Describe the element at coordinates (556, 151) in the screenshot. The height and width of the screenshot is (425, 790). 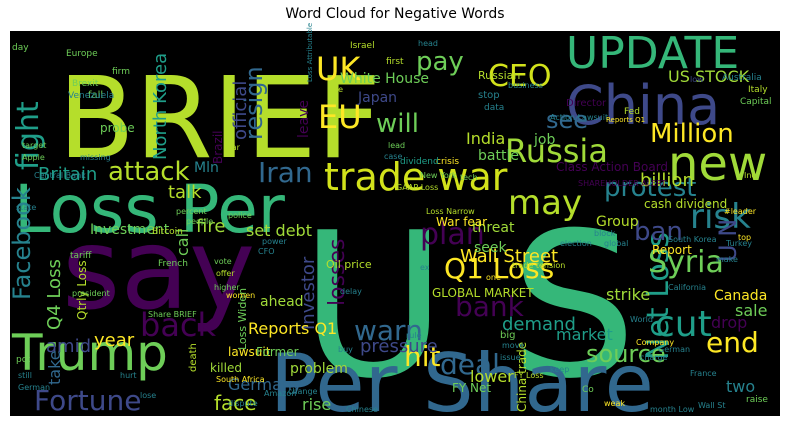
I see `word-10: Russia` at that location.